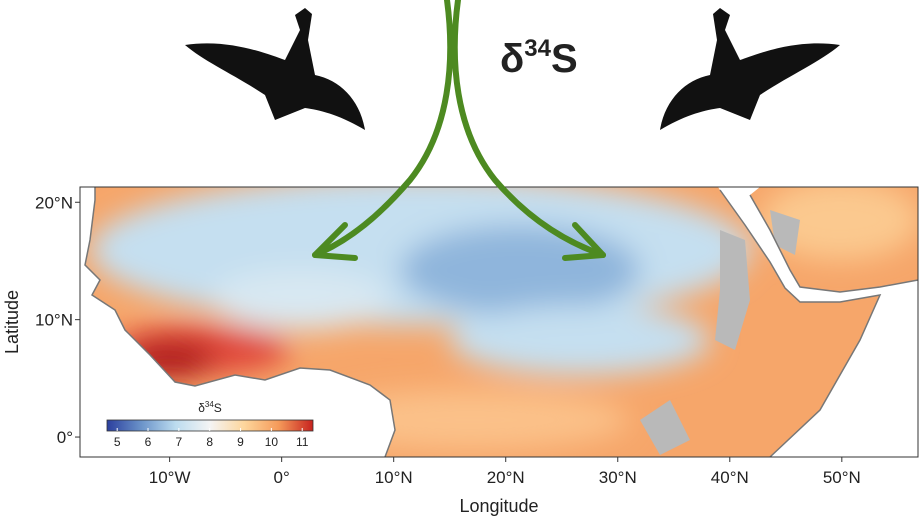 This screenshot has height=523, width=921. What do you see at coordinates (730, 477) in the screenshot?
I see `x-tick-label: 40°N` at bounding box center [730, 477].